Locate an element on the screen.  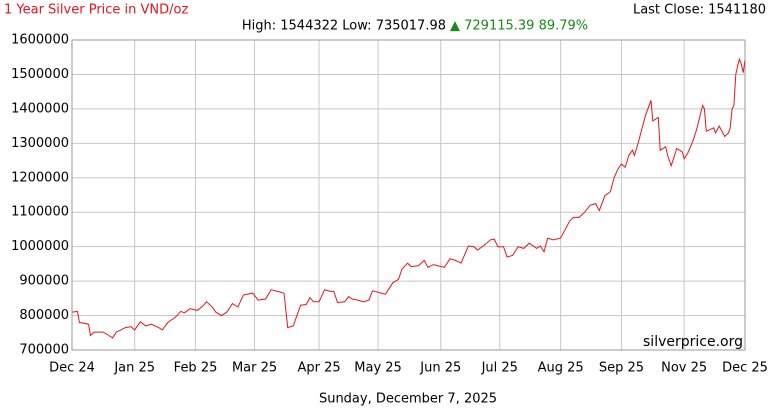
y-tick-label: 1400000 is located at coordinates (40, 108).